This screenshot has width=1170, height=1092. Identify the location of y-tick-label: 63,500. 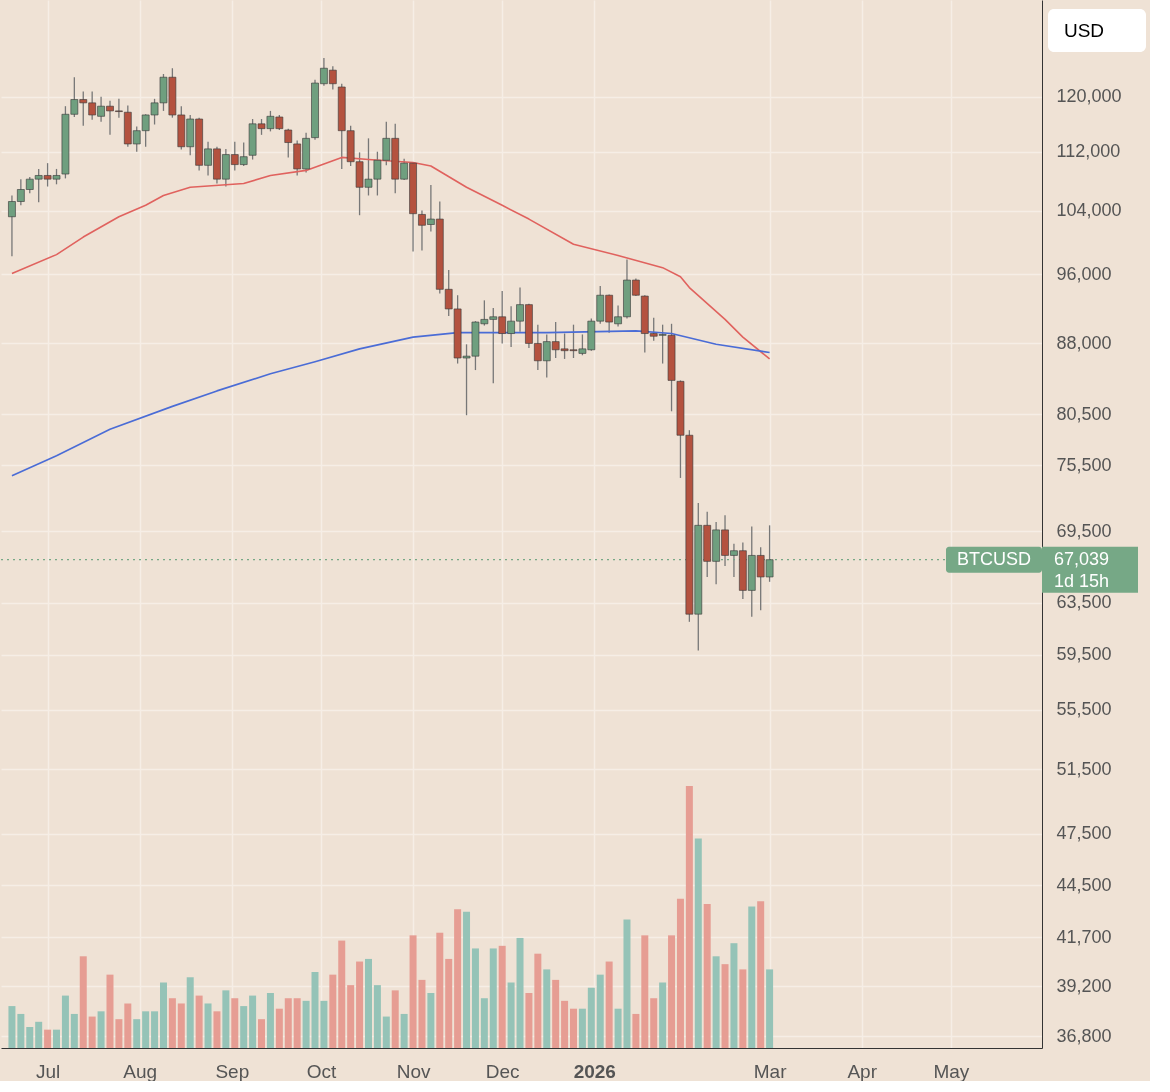
(1084, 602).